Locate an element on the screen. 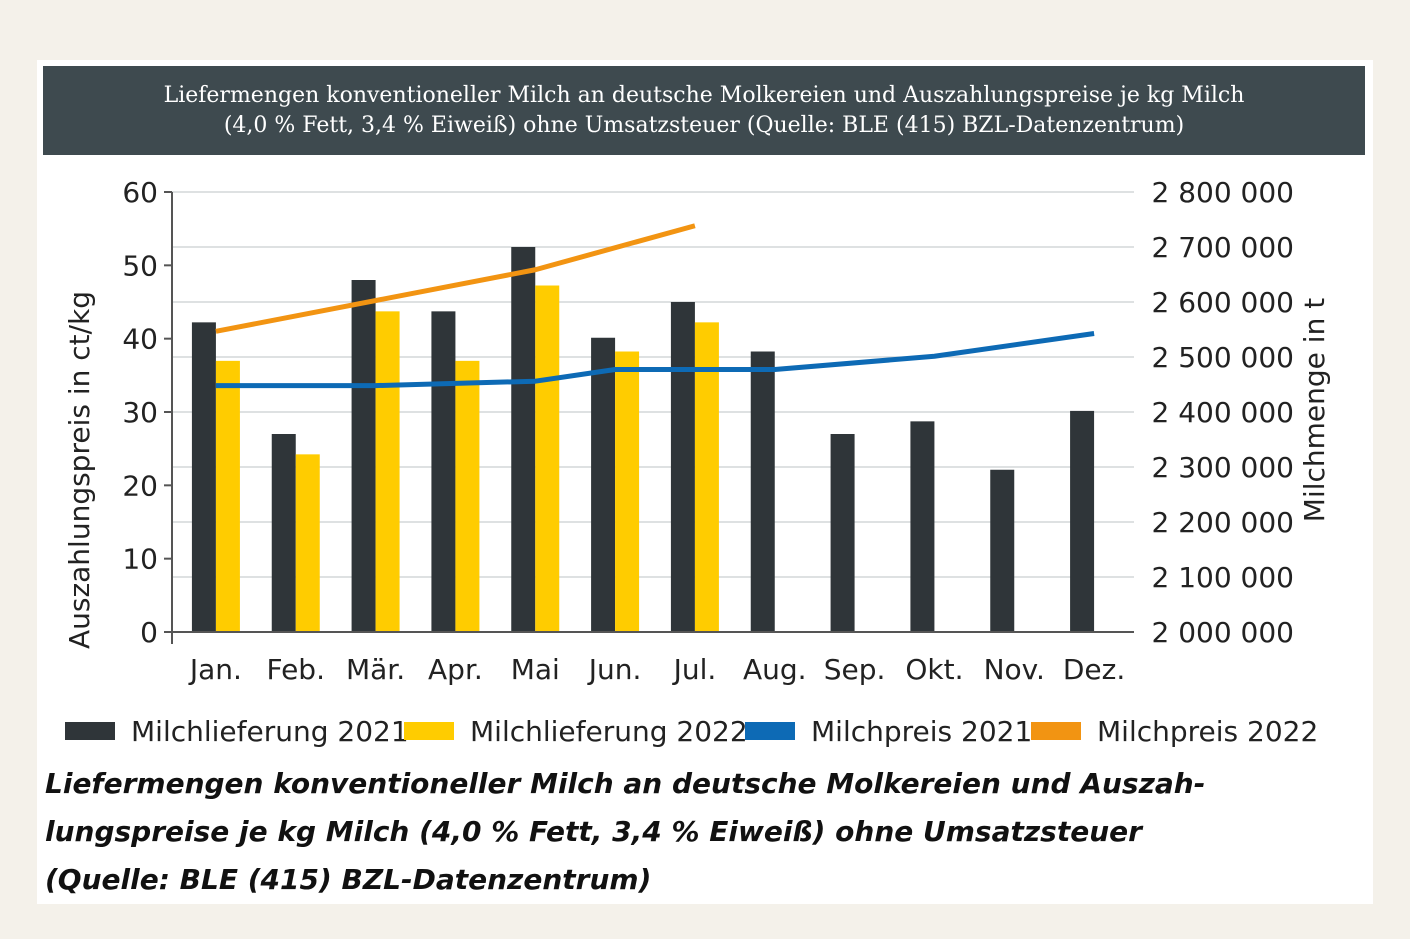  line-milchpreis-2021 is located at coordinates (655, 360).